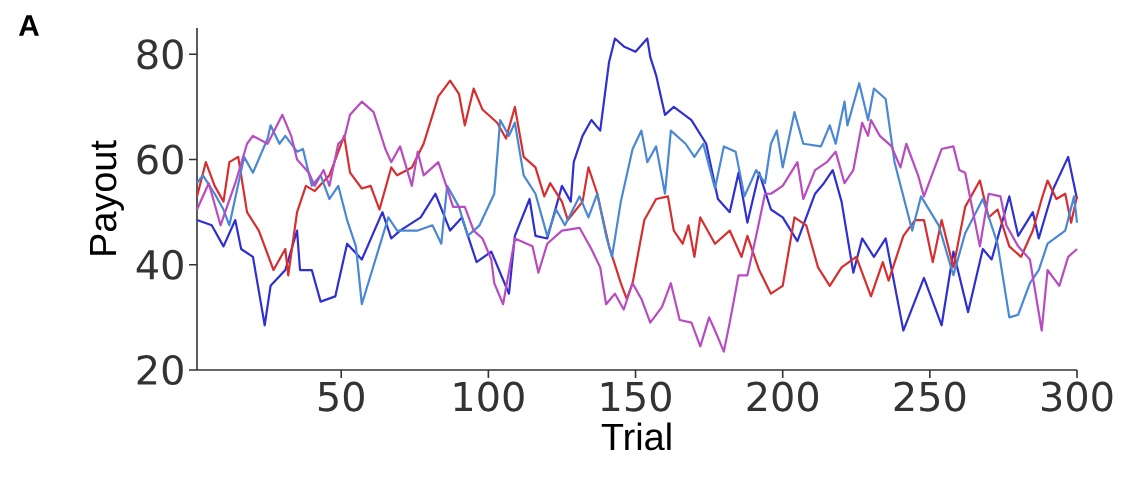  Describe the element at coordinates (160, 370) in the screenshot. I see `y-tick-label: 20` at that location.